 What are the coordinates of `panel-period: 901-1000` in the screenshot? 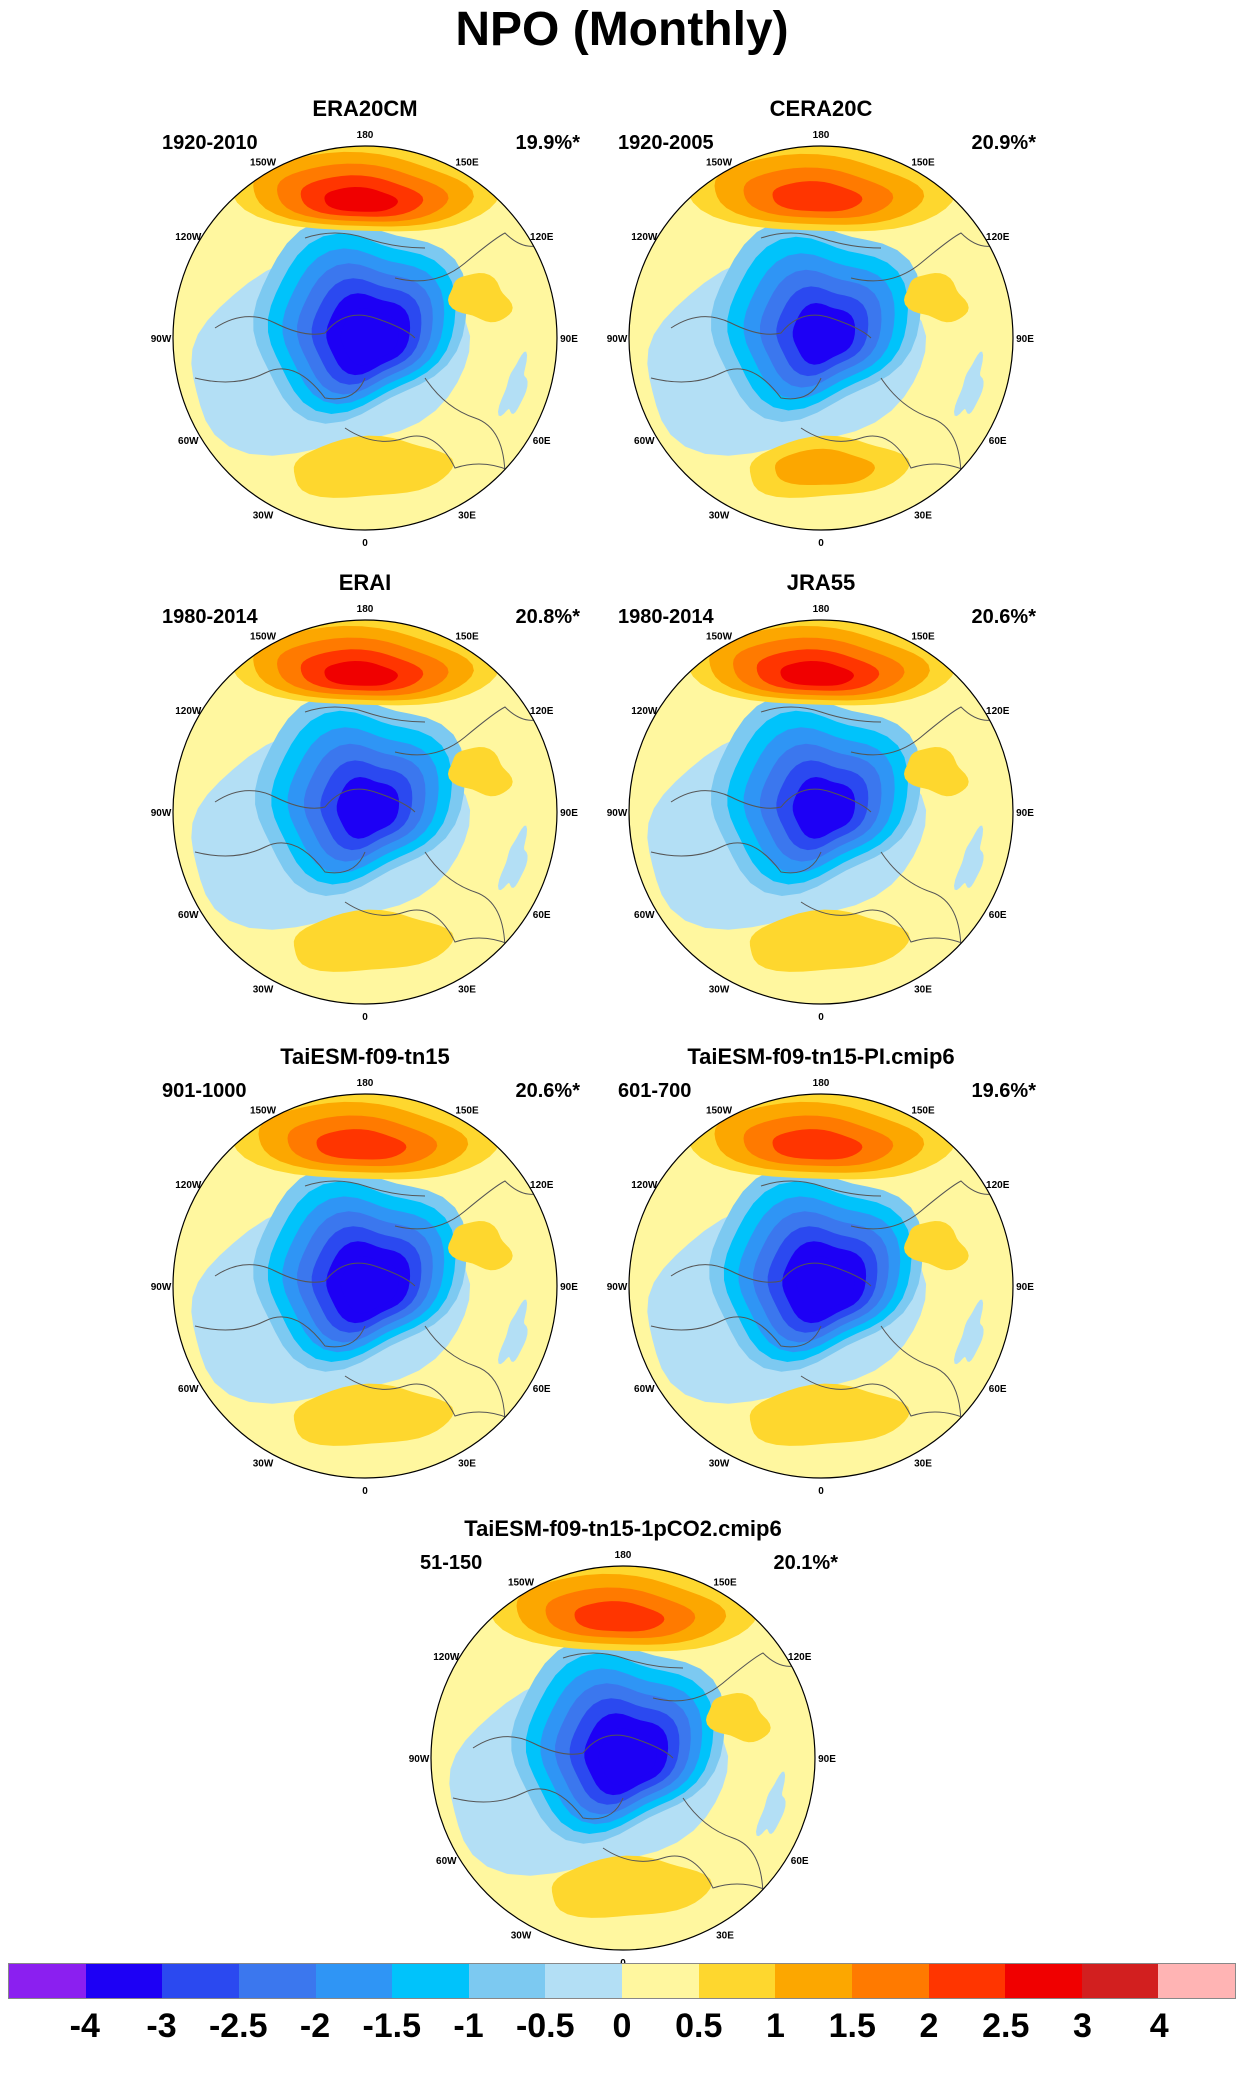 It's located at (204, 1091).